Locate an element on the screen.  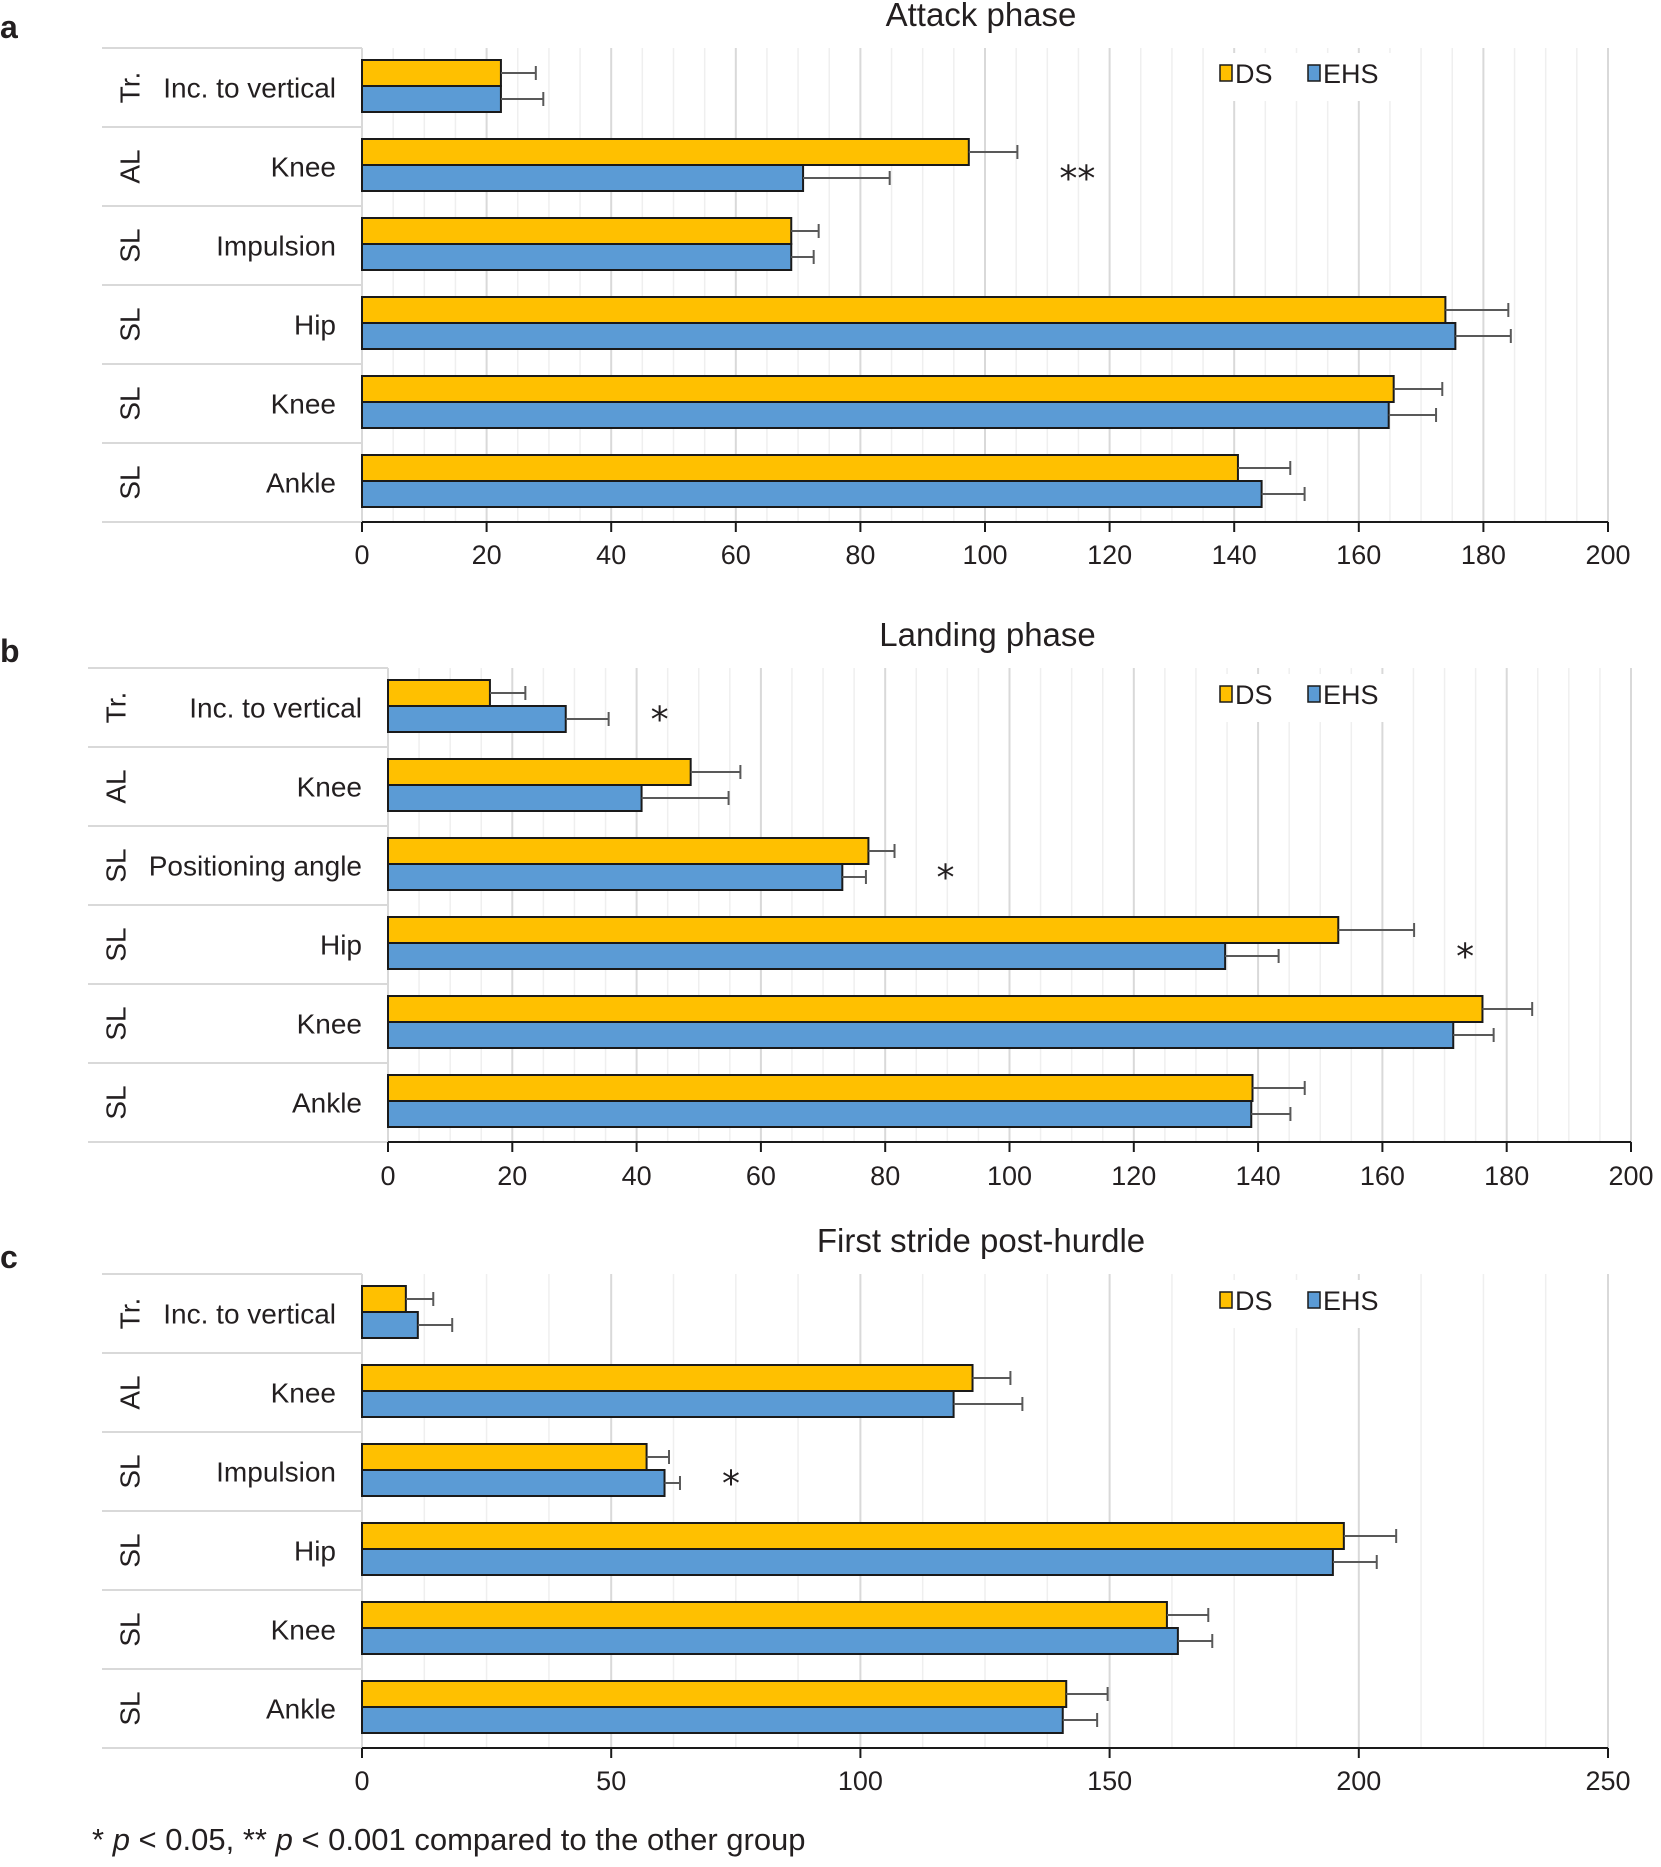
category-label: Positioning angle is located at coordinates (255, 866).